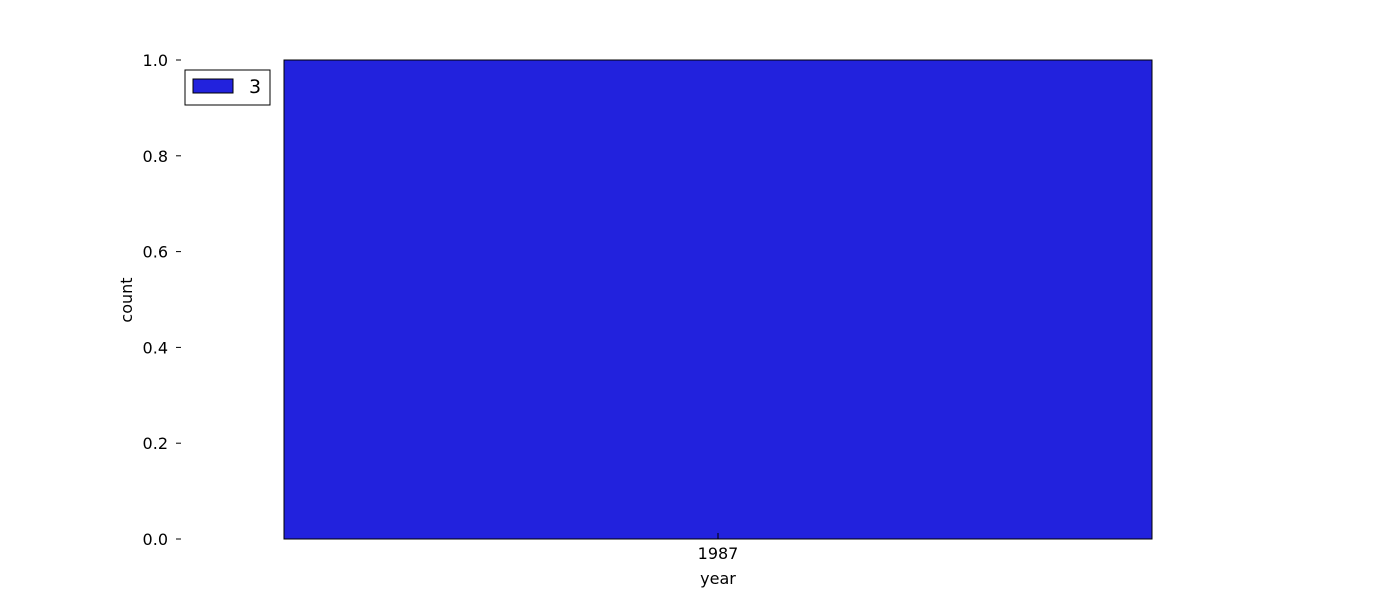 This screenshot has width=1400, height=600. I want to click on y-axis-label: count, so click(126, 299).